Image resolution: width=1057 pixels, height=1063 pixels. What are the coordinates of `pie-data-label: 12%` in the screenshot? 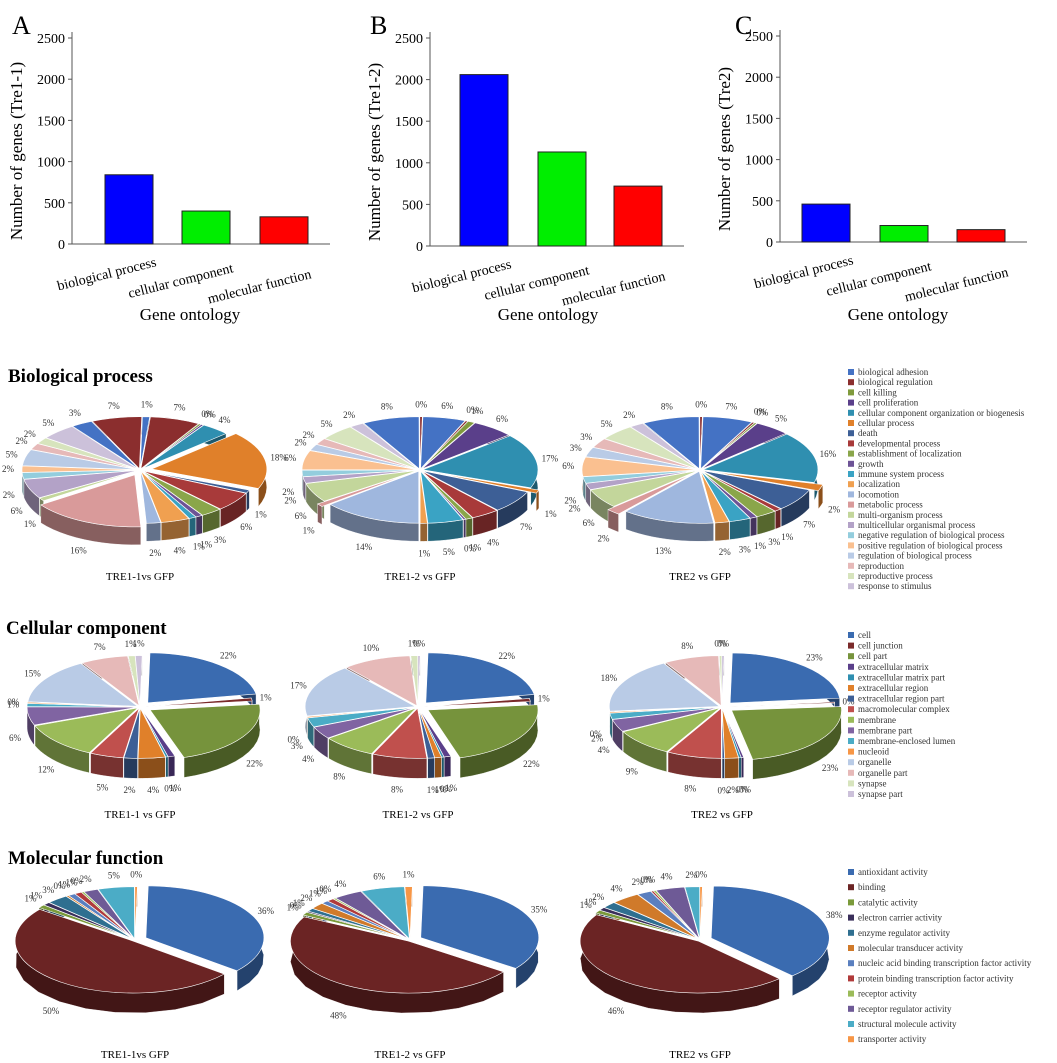 It's located at (46, 770).